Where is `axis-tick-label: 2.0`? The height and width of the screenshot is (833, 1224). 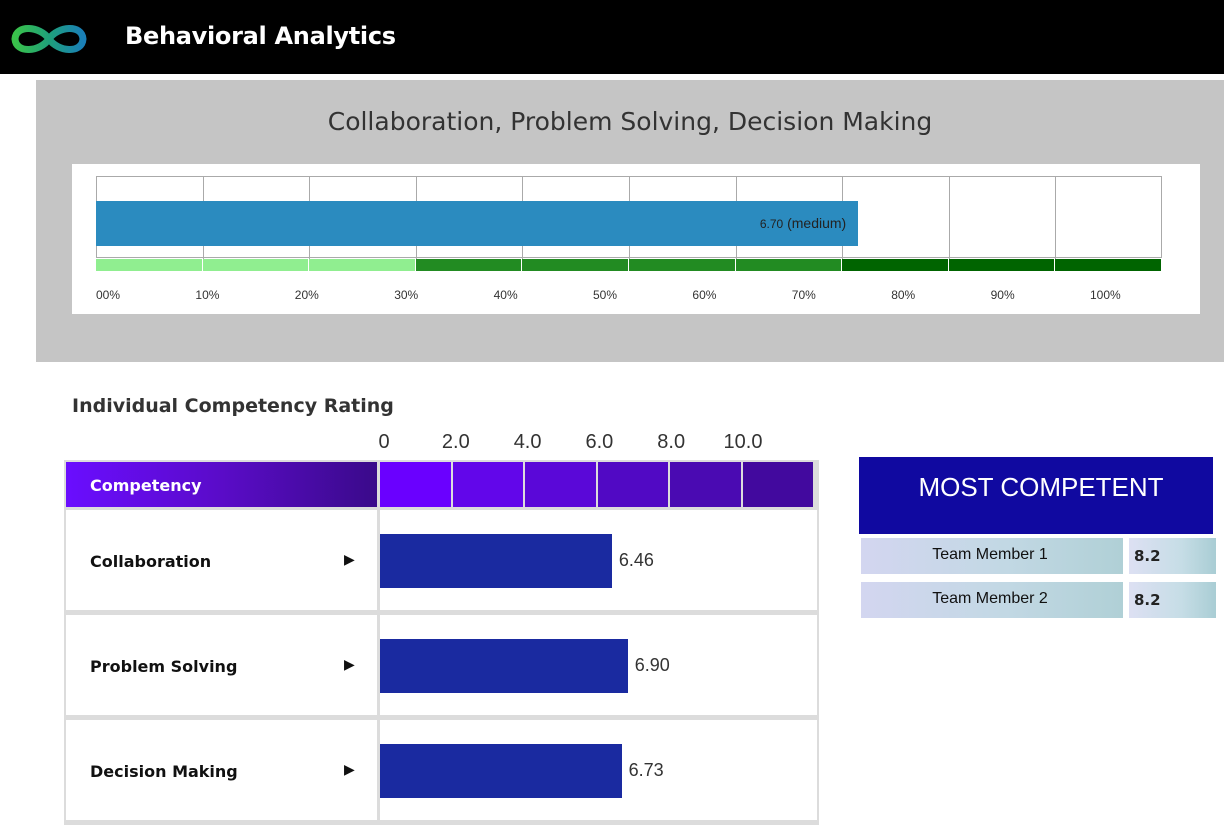 axis-tick-label: 2.0 is located at coordinates (455, 442).